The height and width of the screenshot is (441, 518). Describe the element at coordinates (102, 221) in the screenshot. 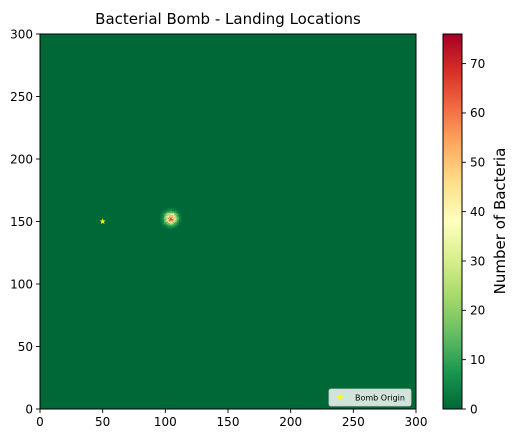

I see `origin-layer` at that location.